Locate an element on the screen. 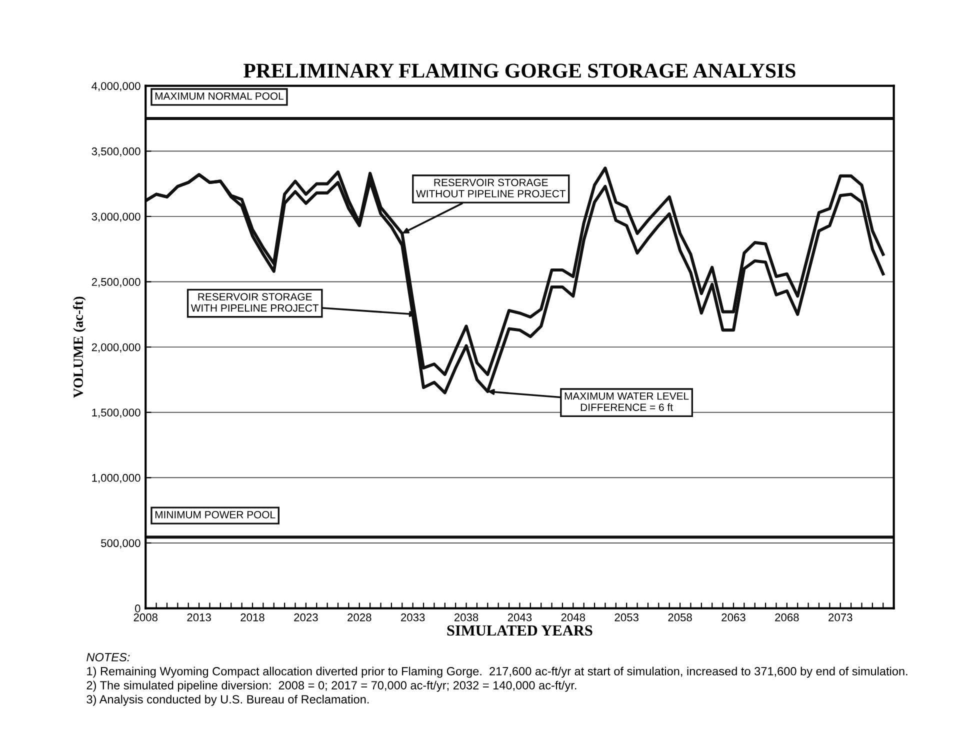 This screenshot has height=740, width=958. x-tick-label: 2053 is located at coordinates (626, 617).